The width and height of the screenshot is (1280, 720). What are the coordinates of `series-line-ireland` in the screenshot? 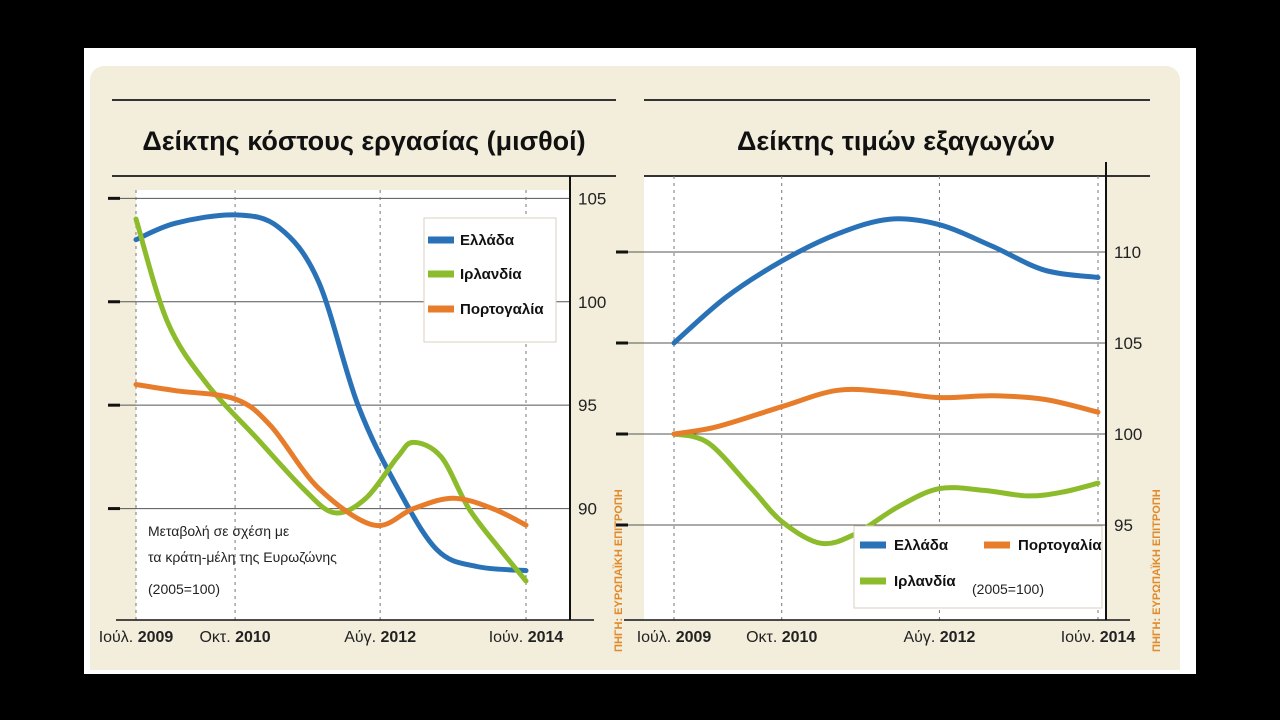 It's located at (886, 489).